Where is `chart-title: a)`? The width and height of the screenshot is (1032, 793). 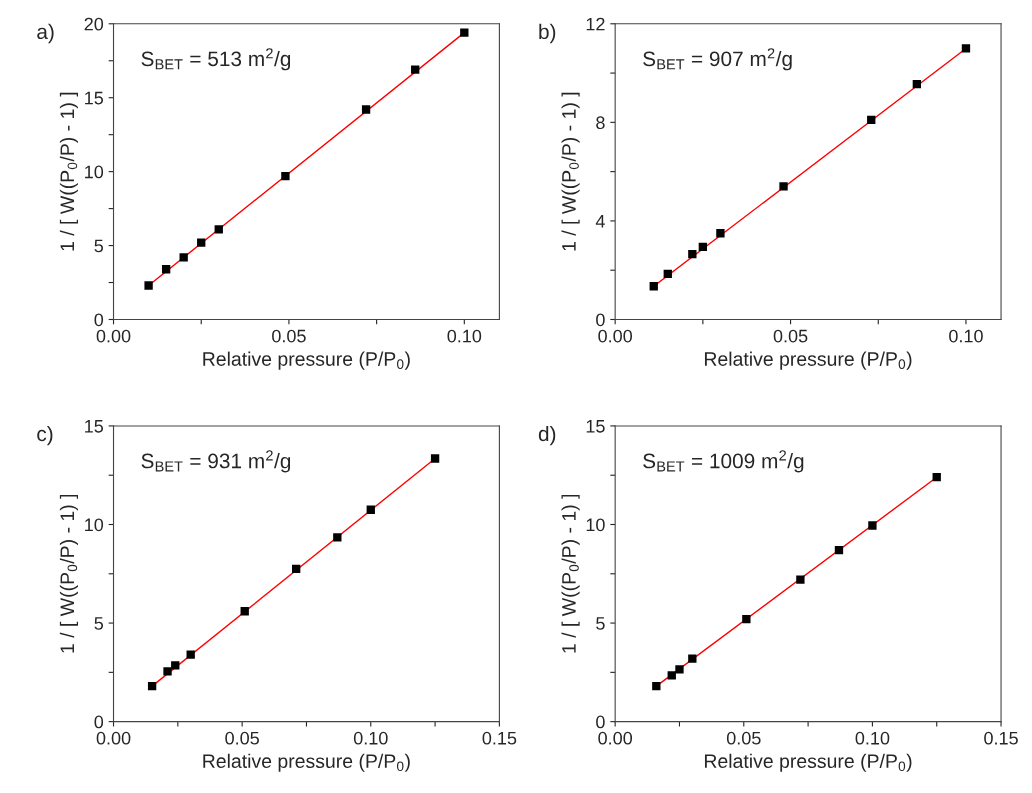
chart-title: a) is located at coordinates (45, 33).